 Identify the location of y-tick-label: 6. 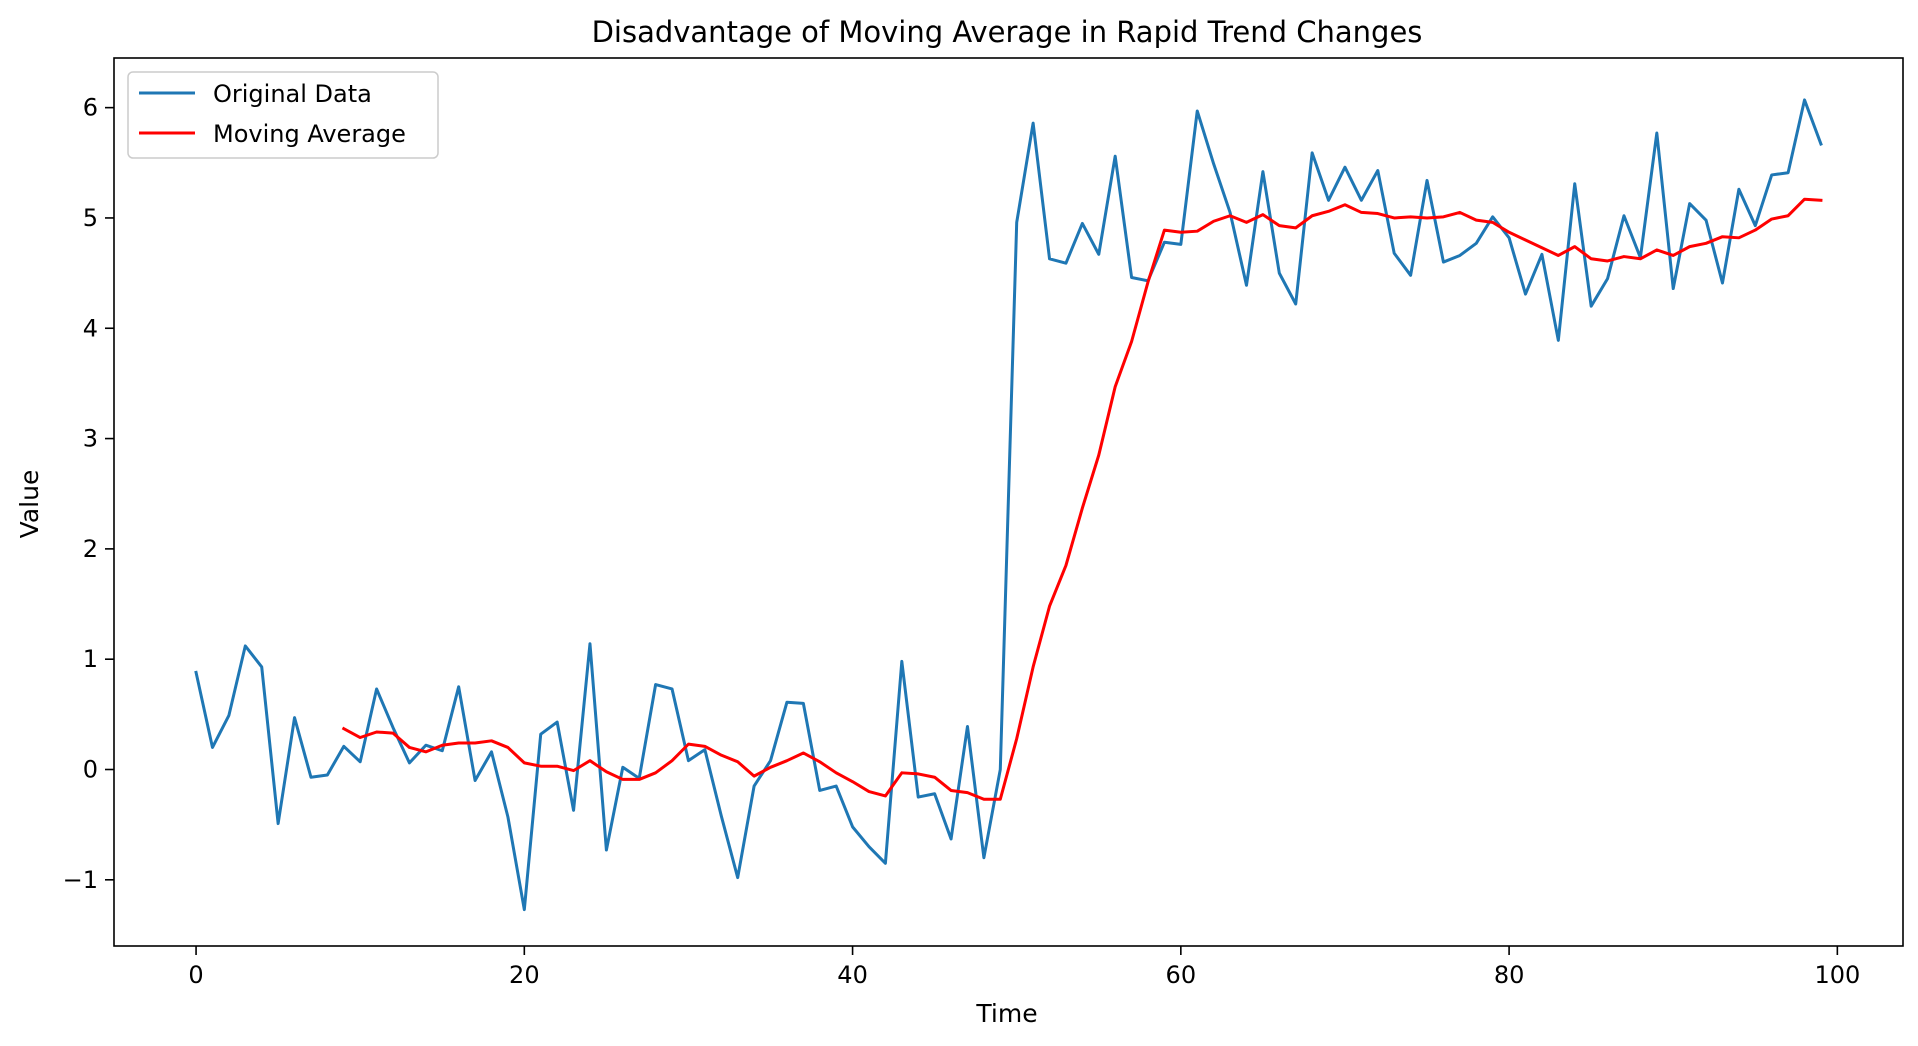
(90, 108).